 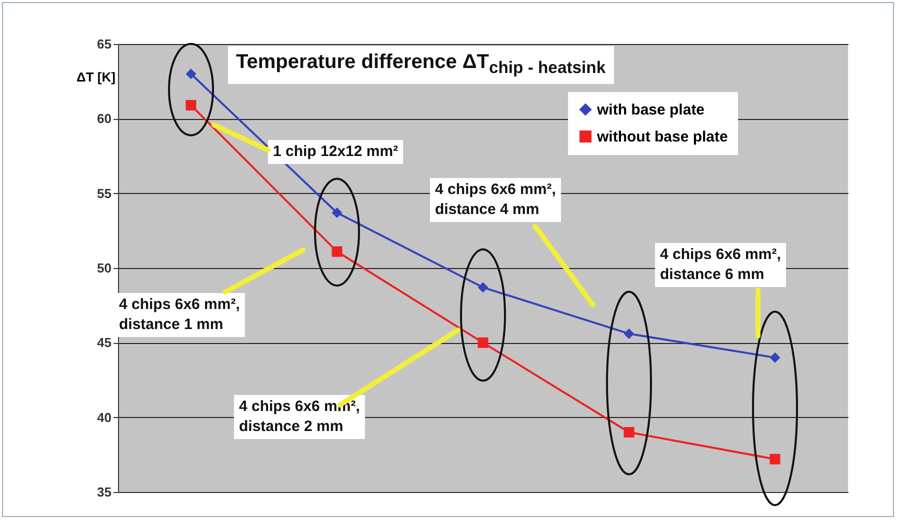 I want to click on annotation: 4 chips 6x6 mm², distance 1 mm, so click(x=179, y=315).